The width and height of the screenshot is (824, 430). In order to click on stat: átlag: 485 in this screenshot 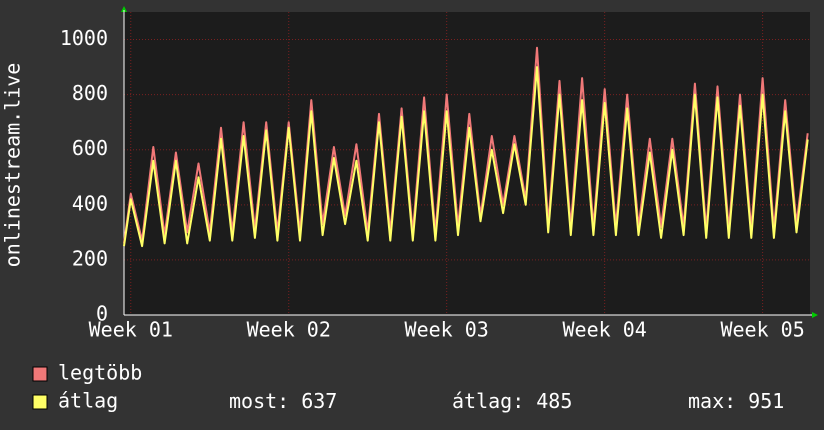, I will do `click(512, 401)`.